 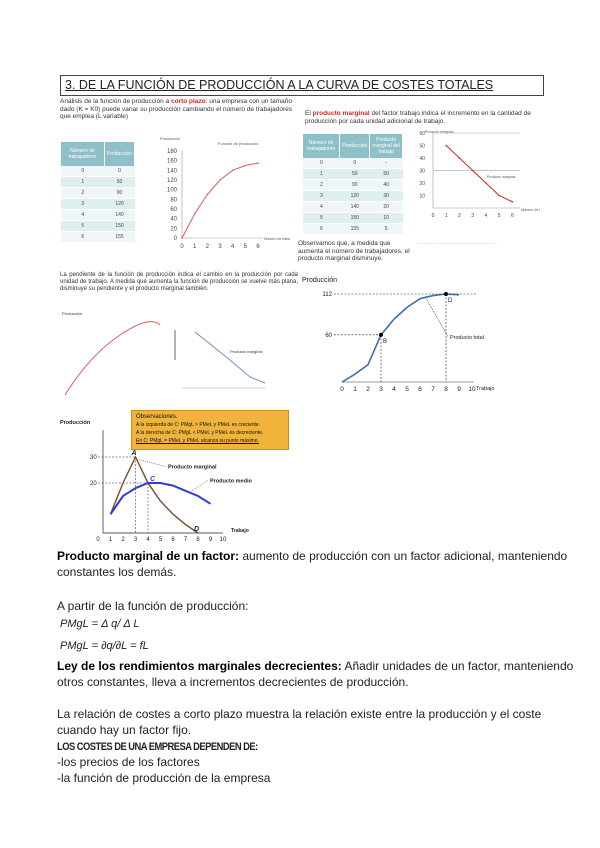 I want to click on marginal-intro-highlight: producto marginal, so click(x=341, y=113).